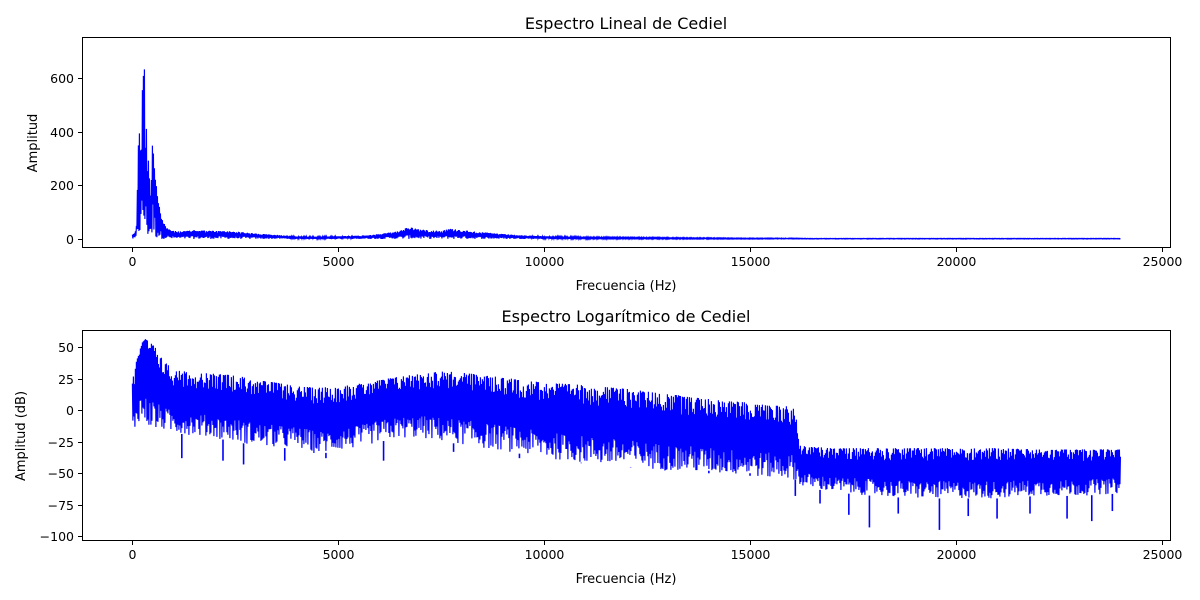 Image resolution: width=1200 pixels, height=600 pixels. Describe the element at coordinates (70, 410) in the screenshot. I see `log-spectrum-y-tick-label: 0` at that location.